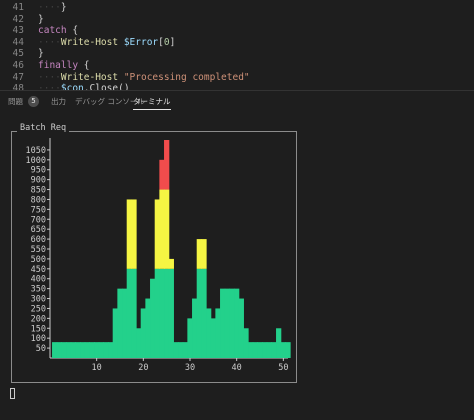 The image size is (474, 420). Describe the element at coordinates (38, 290) in the screenshot. I see `y-tick-label: 350` at that location.